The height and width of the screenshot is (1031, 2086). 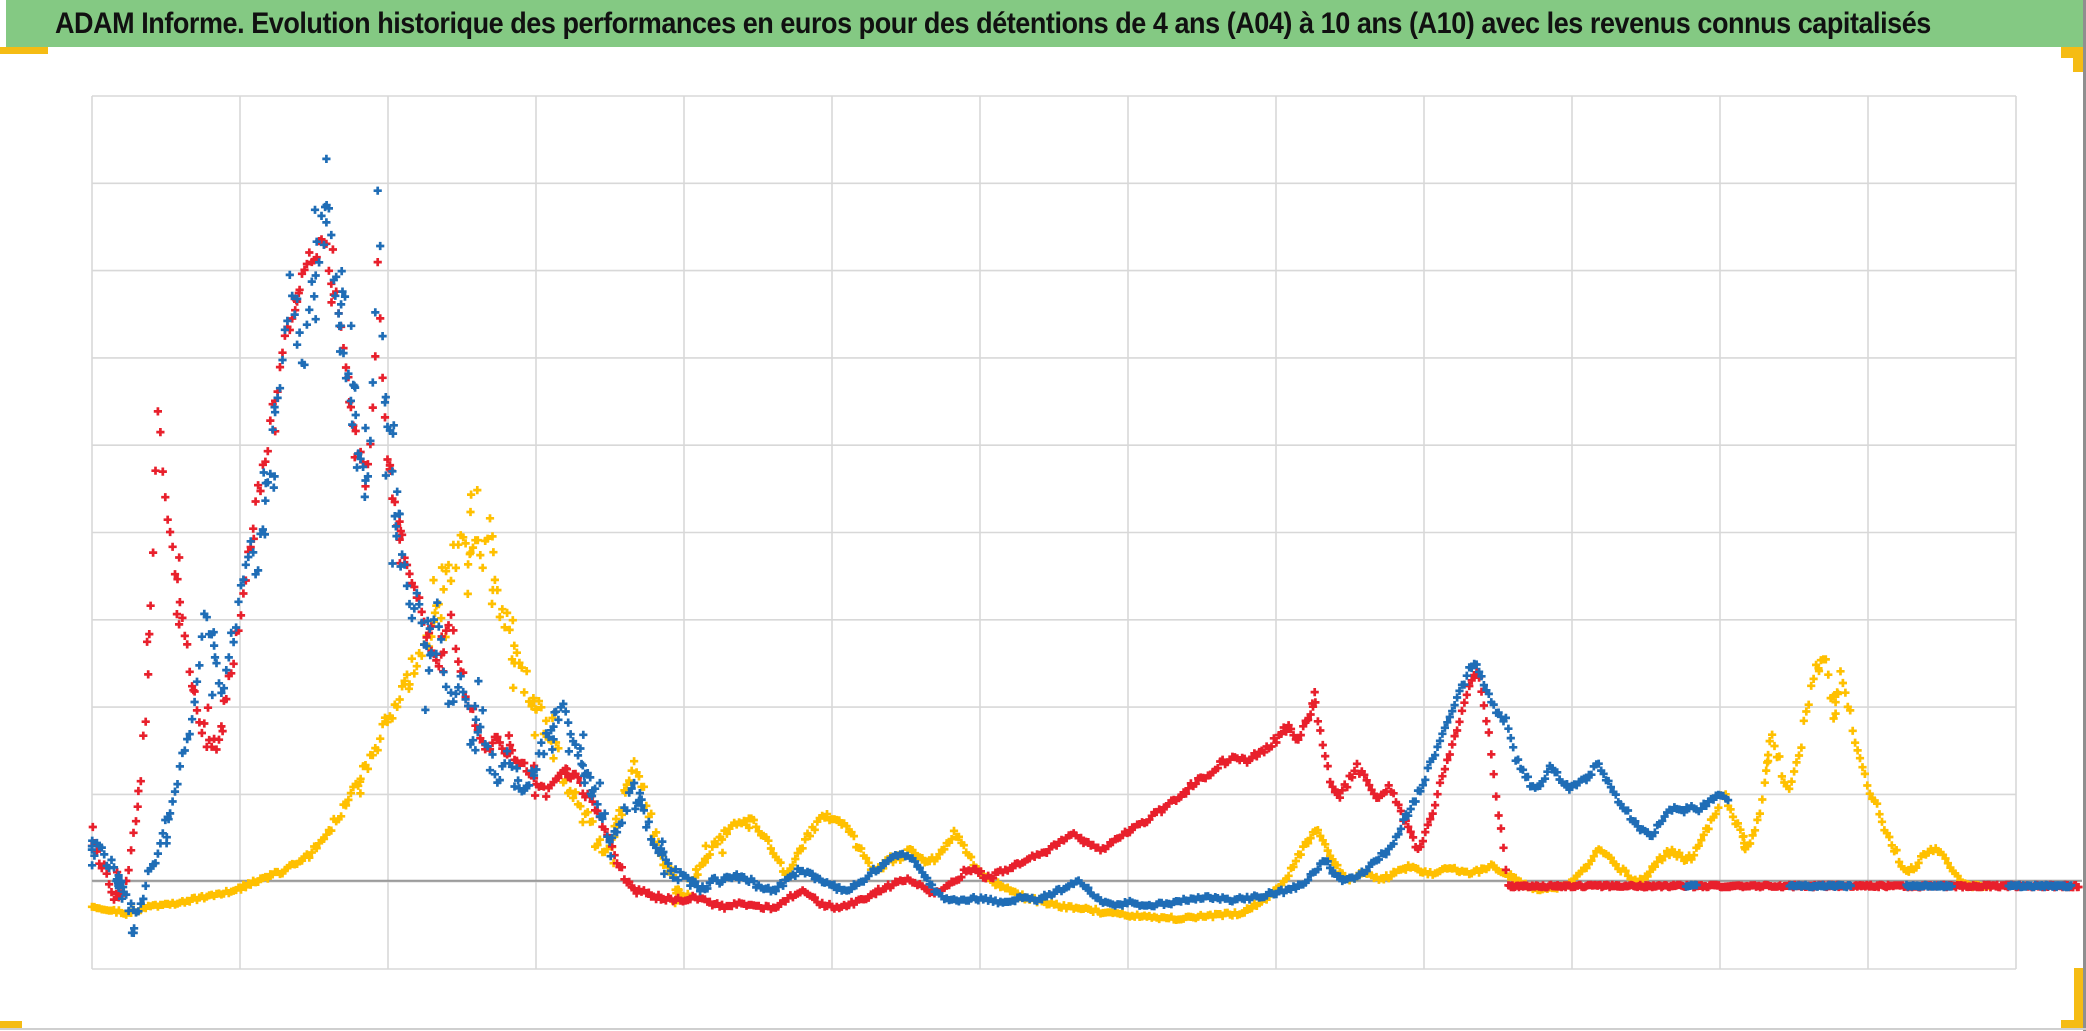 What do you see at coordinates (11, 1025) in the screenshot?
I see `selection-accent-bottom-left` at bounding box center [11, 1025].